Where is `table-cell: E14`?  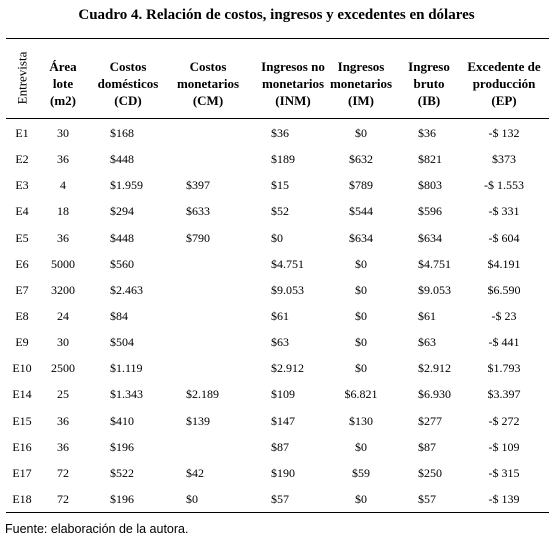 table-cell: E14 is located at coordinates (22, 394).